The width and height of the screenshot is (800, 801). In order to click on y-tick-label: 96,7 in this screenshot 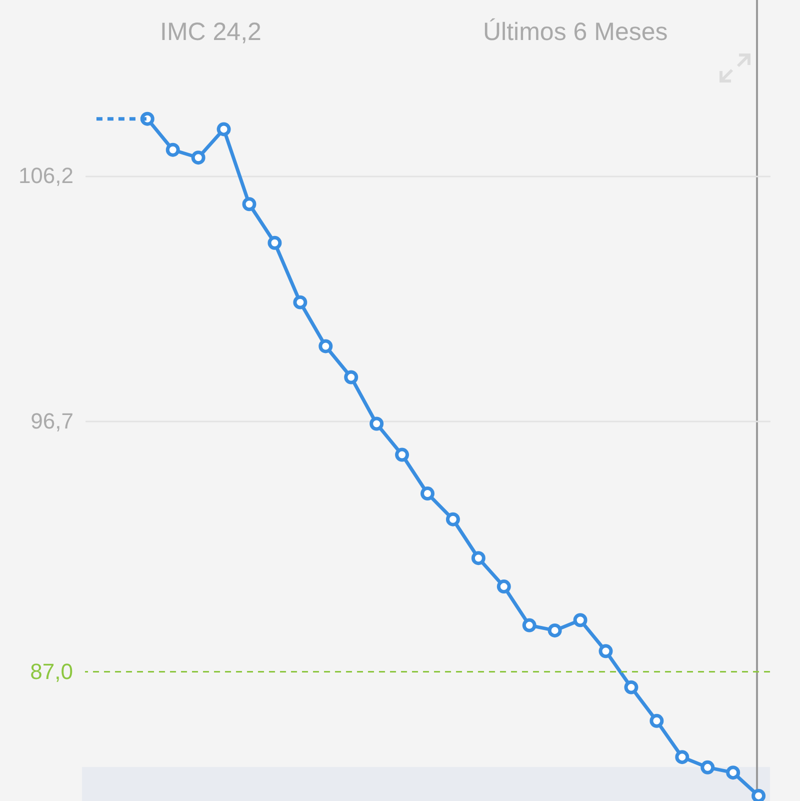, I will do `click(52, 421)`.